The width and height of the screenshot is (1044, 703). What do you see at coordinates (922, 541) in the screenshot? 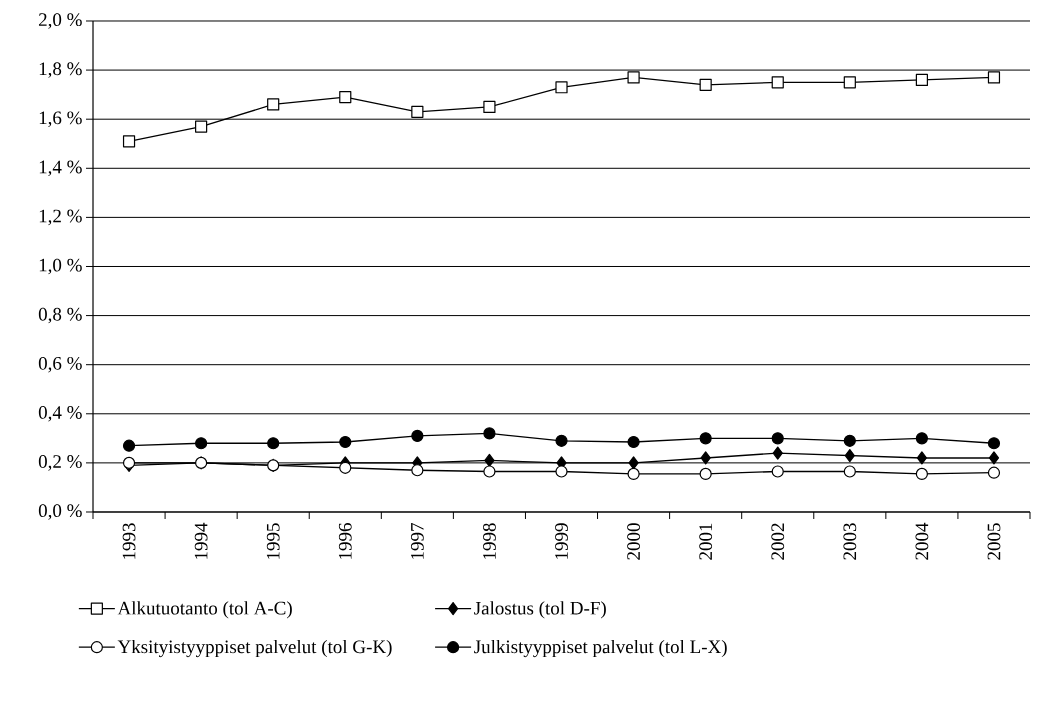
I see `x-tick-label: 2004` at bounding box center [922, 541].